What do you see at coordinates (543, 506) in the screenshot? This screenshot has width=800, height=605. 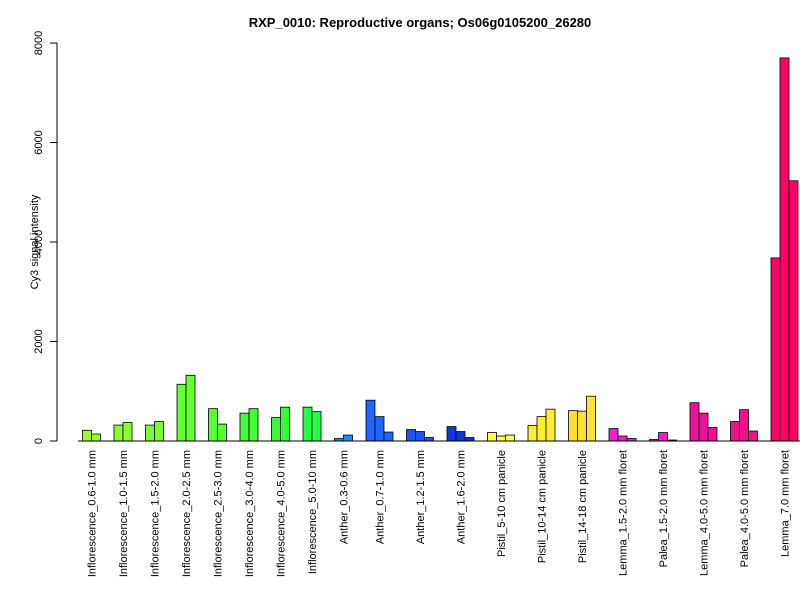 I see `x-category-label: Pistil_10-14 cm panicle` at bounding box center [543, 506].